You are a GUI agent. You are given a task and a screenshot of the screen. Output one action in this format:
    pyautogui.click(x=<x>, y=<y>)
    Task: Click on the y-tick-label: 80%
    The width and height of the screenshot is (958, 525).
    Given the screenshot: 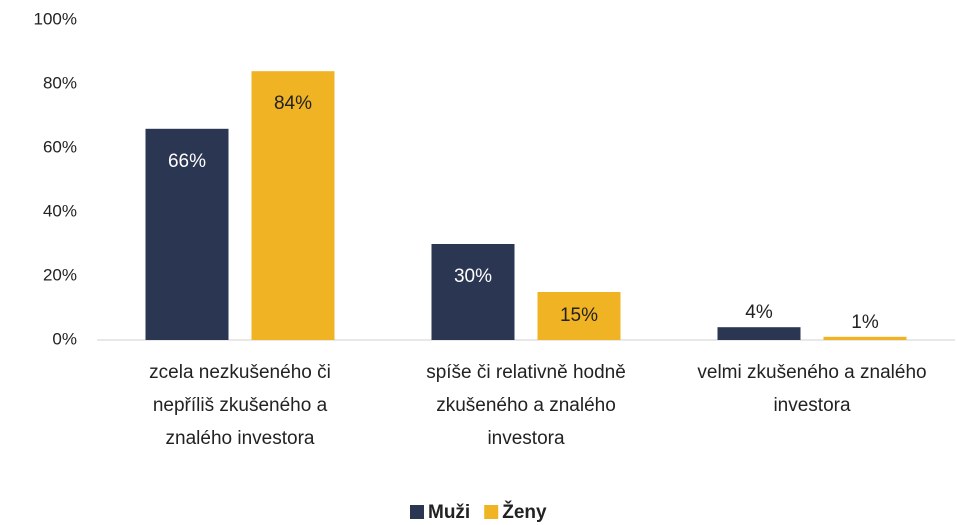 What is the action you would take?
    pyautogui.click(x=60, y=82)
    